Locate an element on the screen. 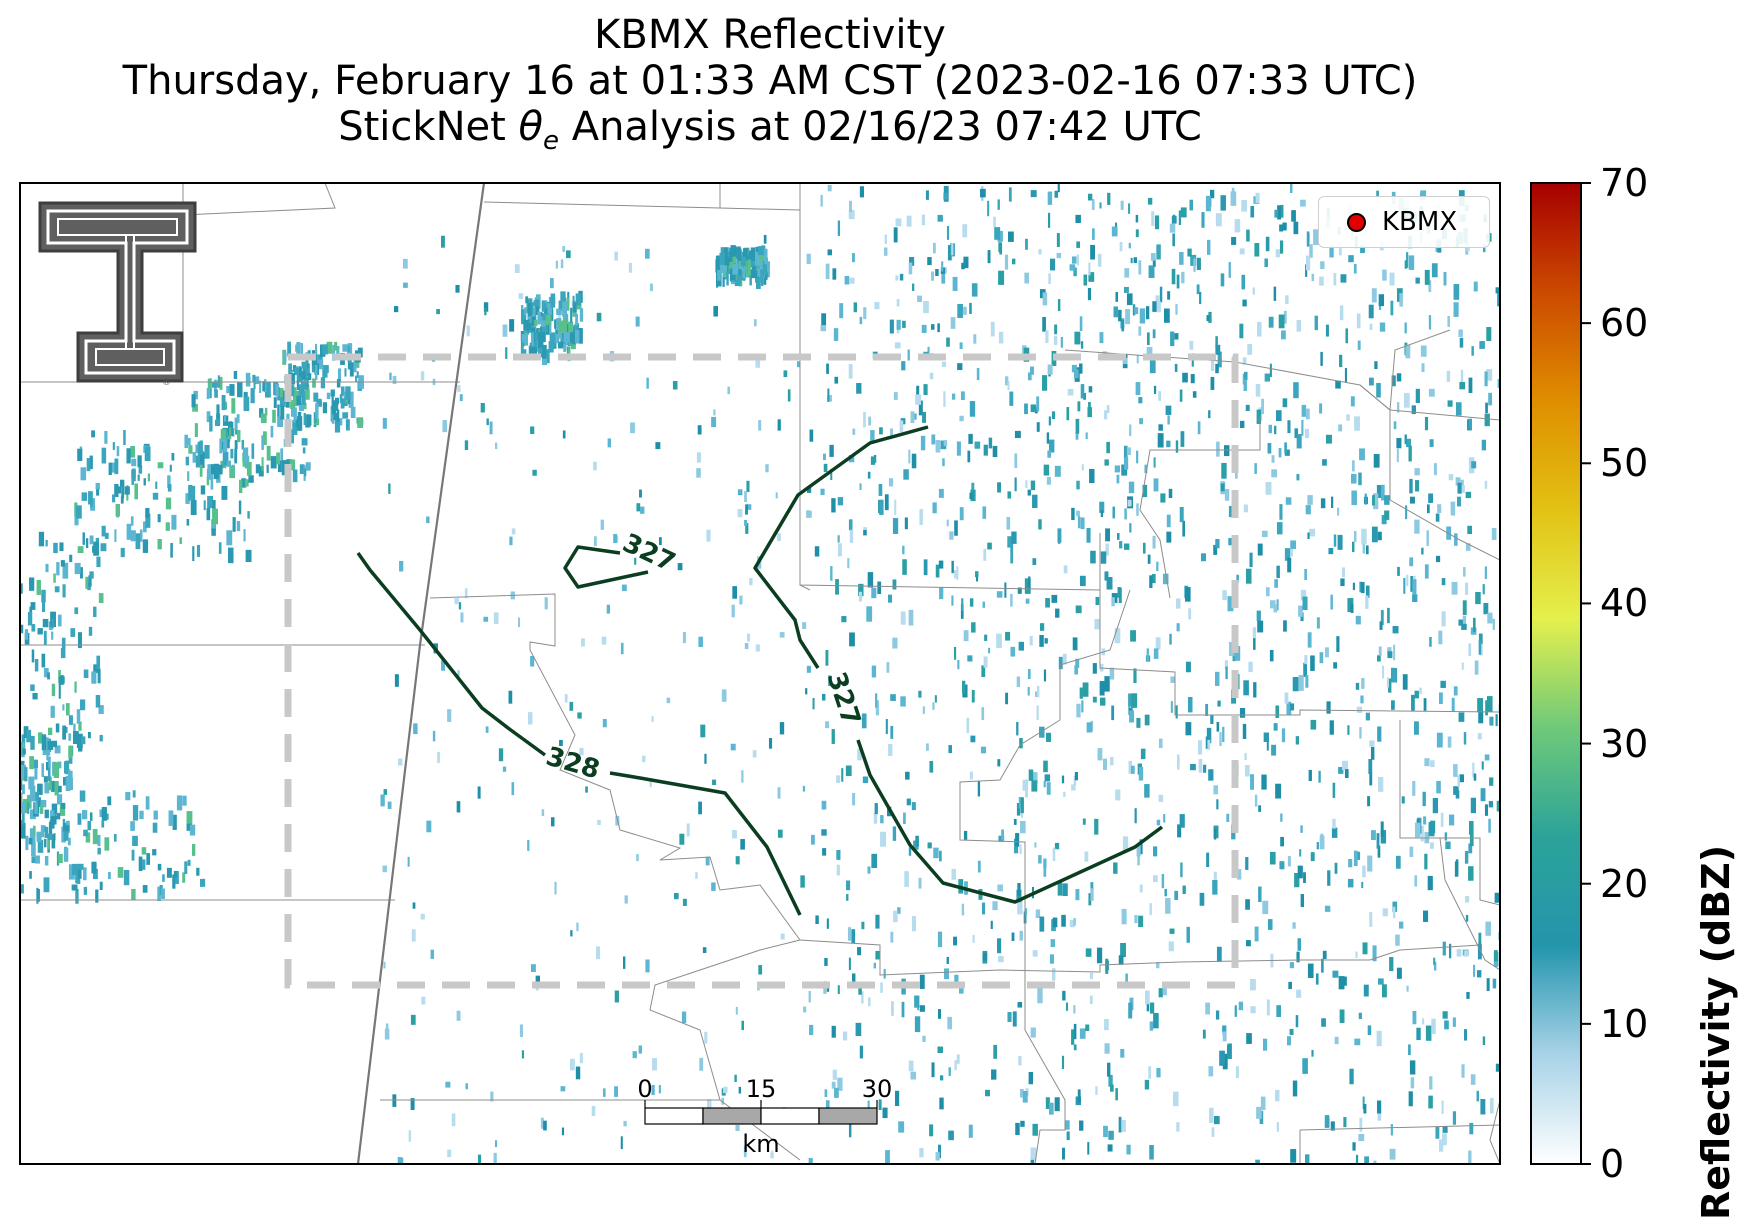  contour-328-line is located at coordinates (451, 654).